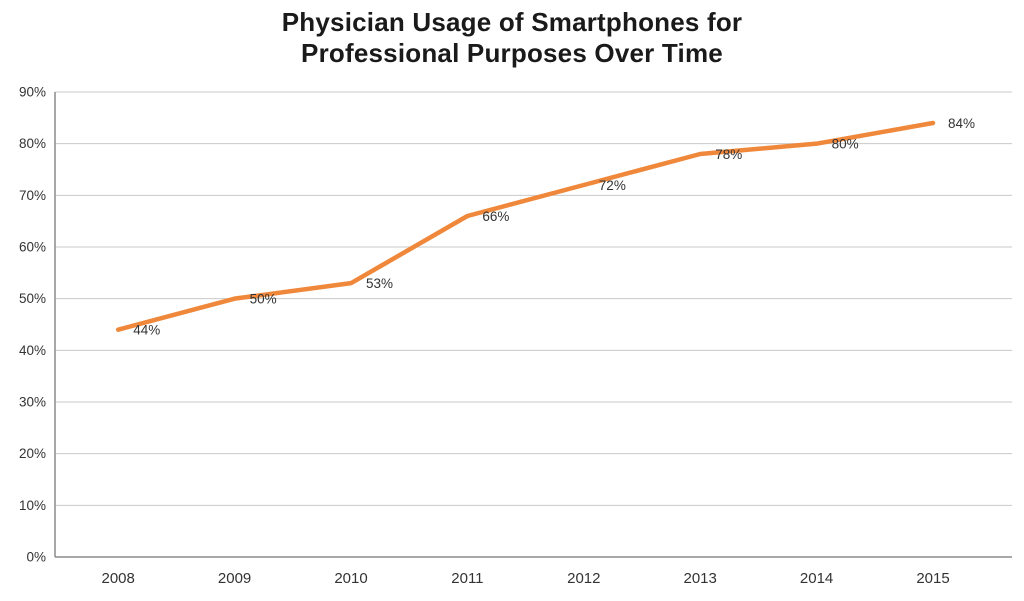  Describe the element at coordinates (32, 92) in the screenshot. I see `y-axis-tick-label: 90%` at that location.